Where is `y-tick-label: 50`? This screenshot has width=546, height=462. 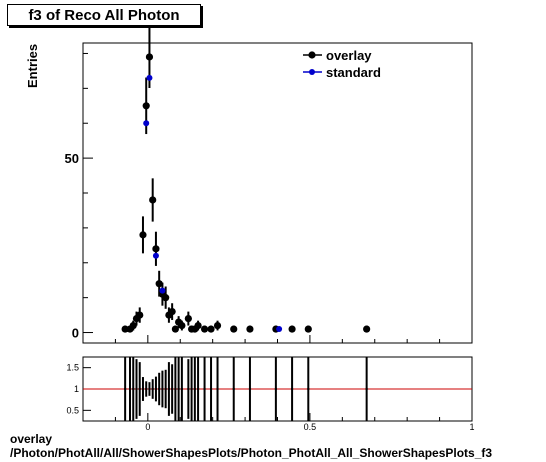
y-tick-label: 50 is located at coordinates (72, 158).